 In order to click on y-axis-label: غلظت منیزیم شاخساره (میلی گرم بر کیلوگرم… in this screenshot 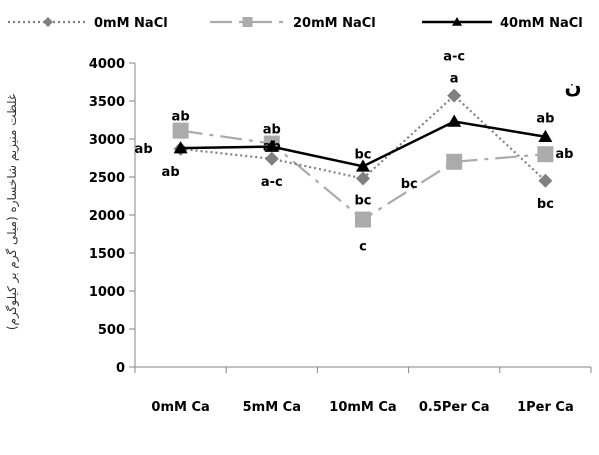, I will do `click(12, 212)`.